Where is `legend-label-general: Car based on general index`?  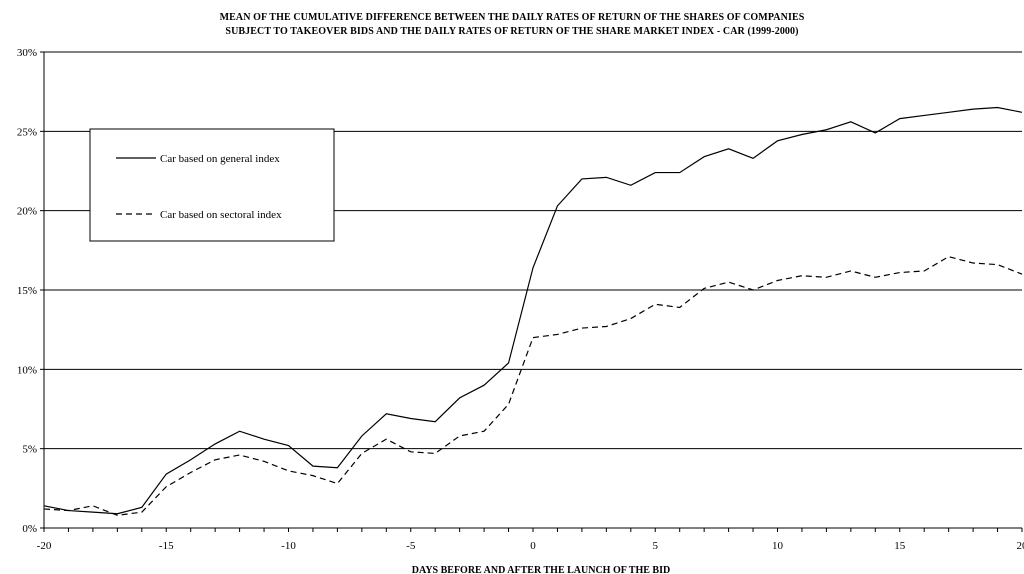
legend-label-general: Car based on general index is located at coordinates (220, 159).